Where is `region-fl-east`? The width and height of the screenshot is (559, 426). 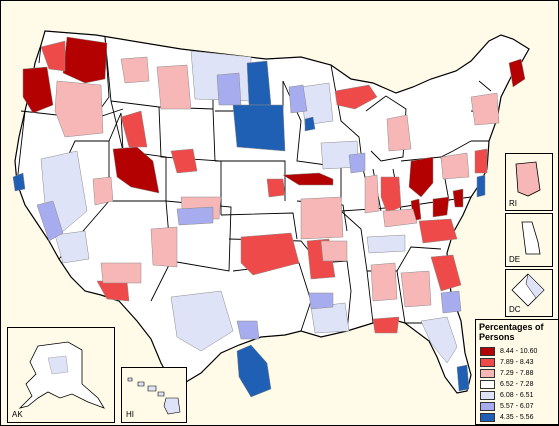
region-fl-east is located at coordinates (463, 378).